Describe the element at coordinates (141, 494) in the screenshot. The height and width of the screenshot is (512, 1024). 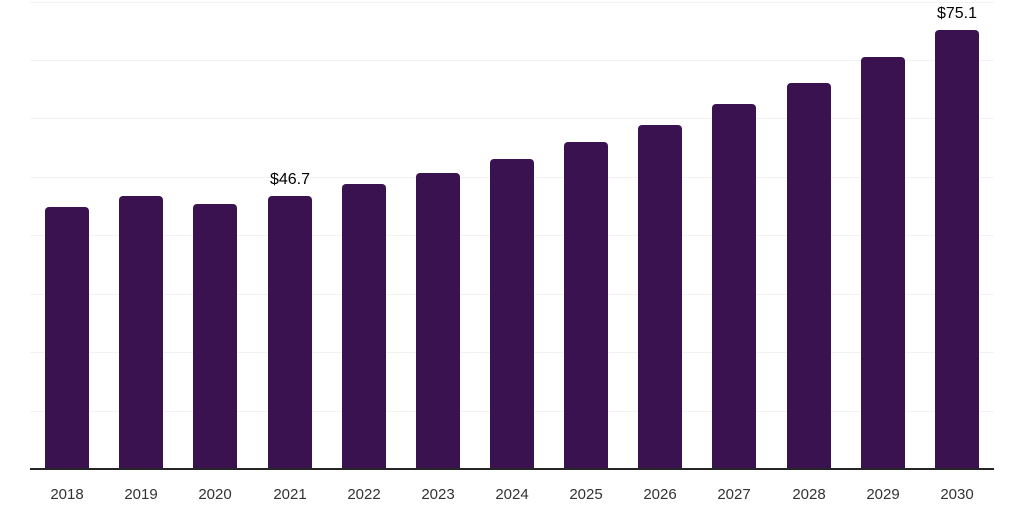
I see `x-tick-label: 2019` at that location.